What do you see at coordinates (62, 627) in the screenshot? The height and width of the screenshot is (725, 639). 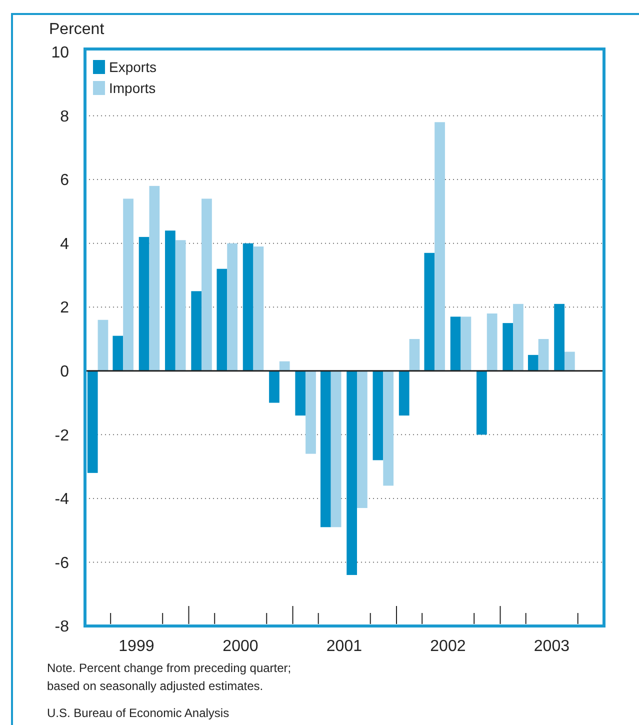 I see `y-tick-label: -8` at bounding box center [62, 627].